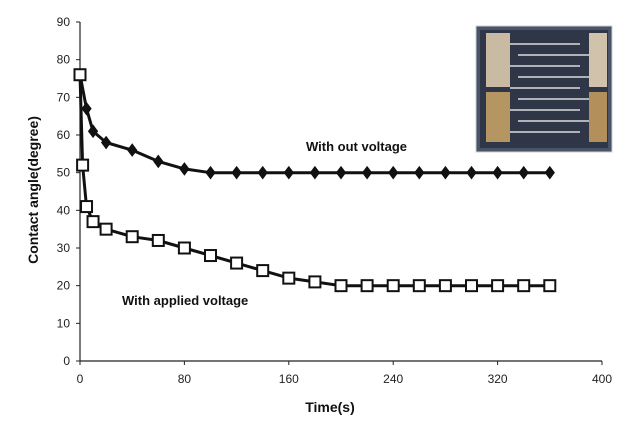 The image size is (629, 423). I want to click on y-tick-label: 40, so click(64, 210).